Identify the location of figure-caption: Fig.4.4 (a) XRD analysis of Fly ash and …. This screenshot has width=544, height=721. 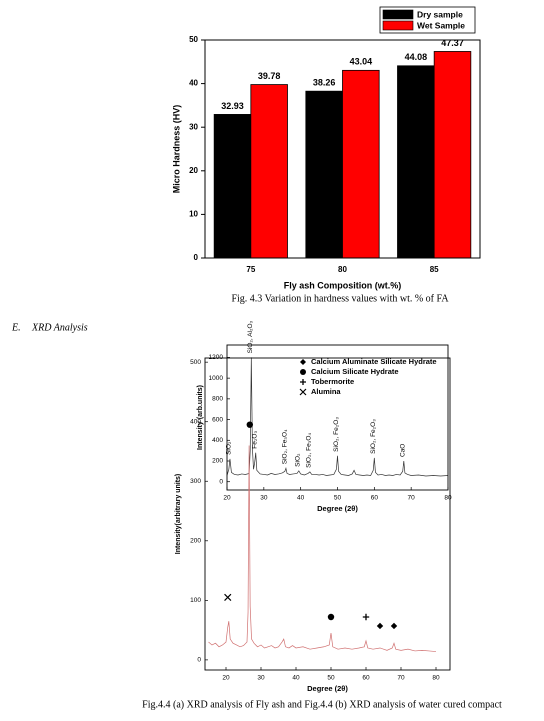
(322, 704).